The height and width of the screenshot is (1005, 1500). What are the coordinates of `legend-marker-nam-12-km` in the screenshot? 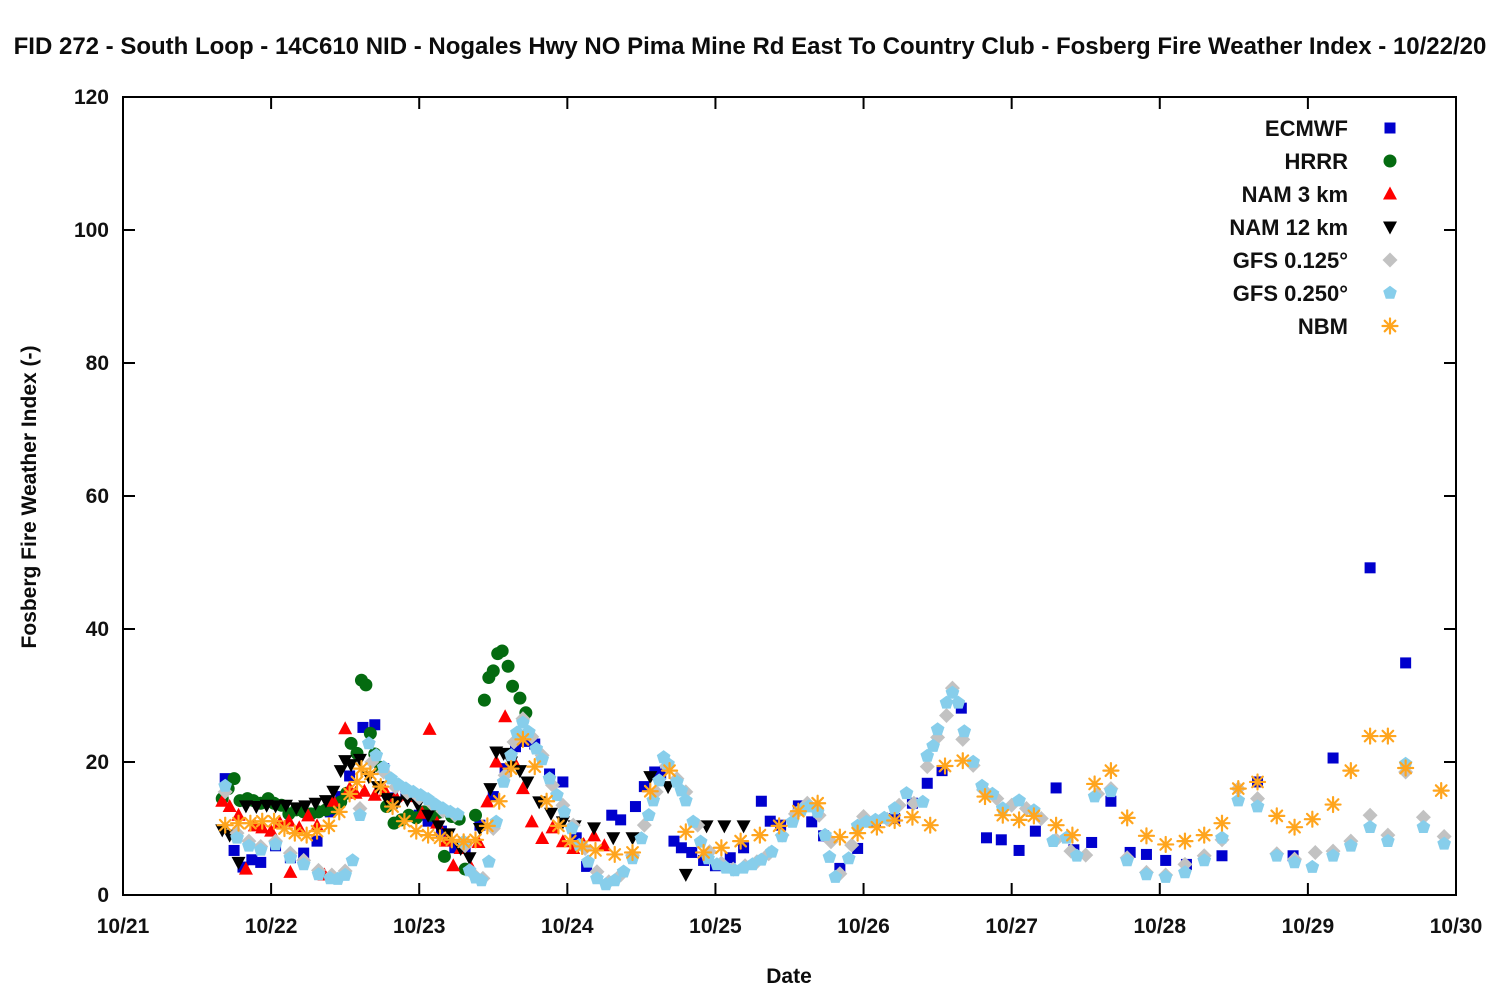 It's located at (1390, 228).